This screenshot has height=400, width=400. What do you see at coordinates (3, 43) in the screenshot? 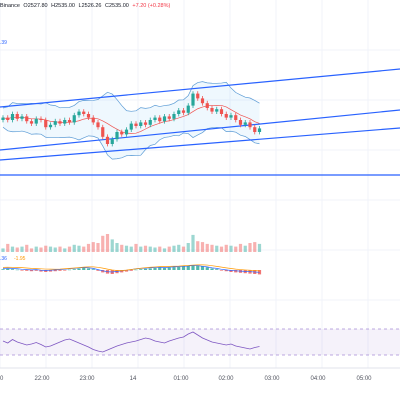
I see `indicator-value-tag: .39` at bounding box center [3, 43].